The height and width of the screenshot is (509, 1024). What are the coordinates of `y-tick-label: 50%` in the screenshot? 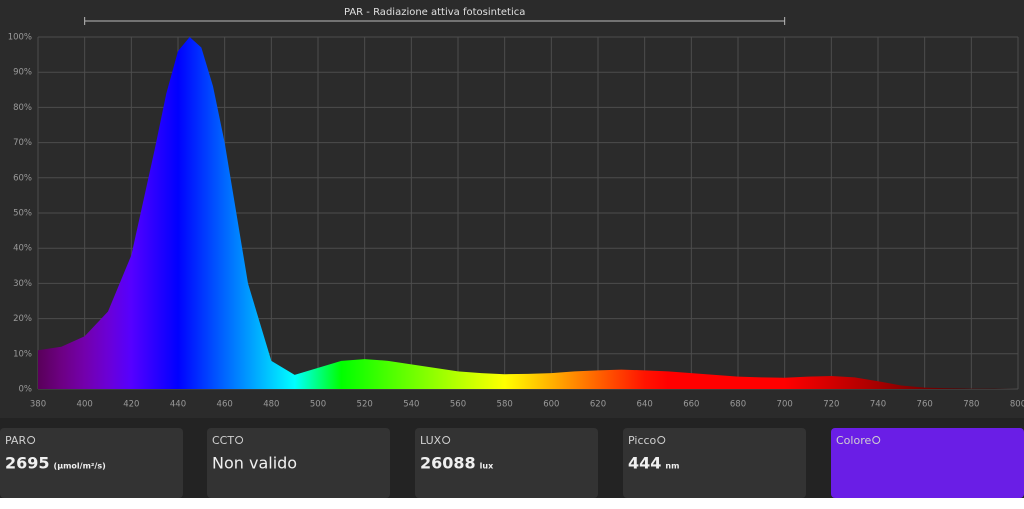 It's located at (22, 214).